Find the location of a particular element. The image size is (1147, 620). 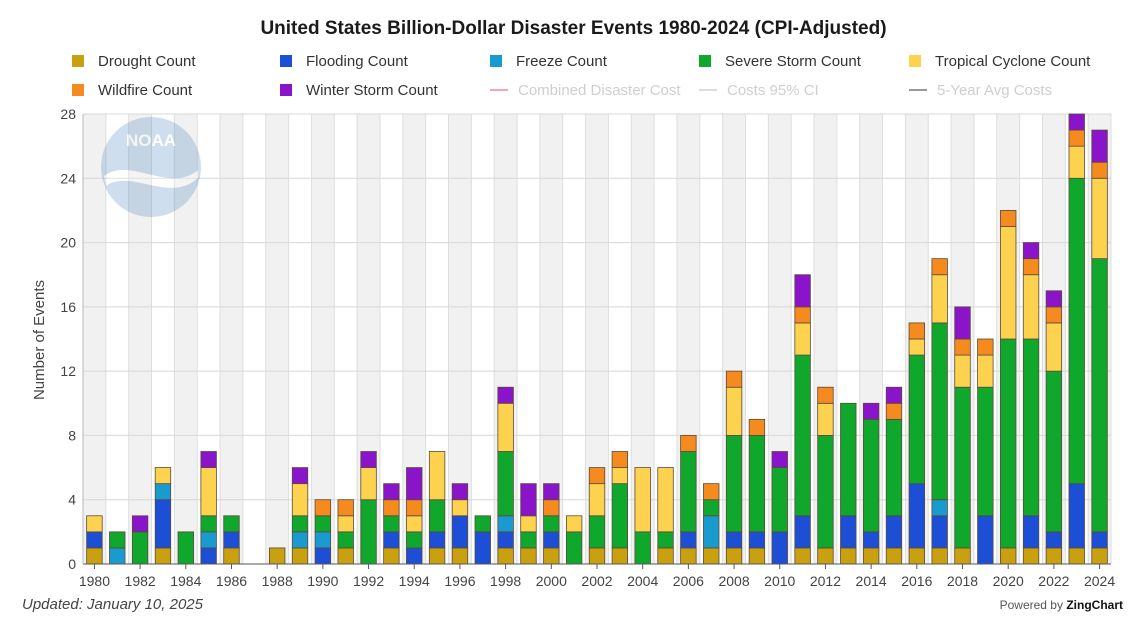

bar-flooding-count-2024 is located at coordinates (1099, 540).